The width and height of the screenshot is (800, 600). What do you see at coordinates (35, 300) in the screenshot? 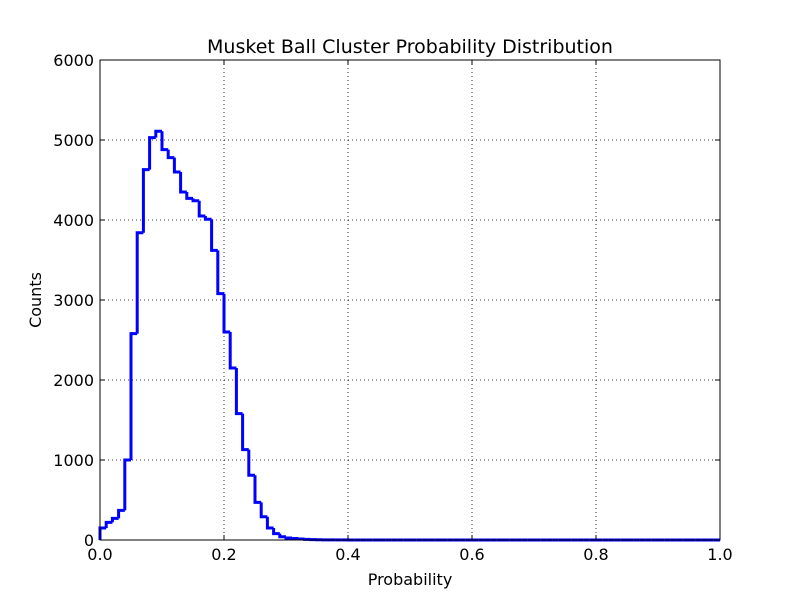
I see `y-axis-label: Counts` at bounding box center [35, 300].